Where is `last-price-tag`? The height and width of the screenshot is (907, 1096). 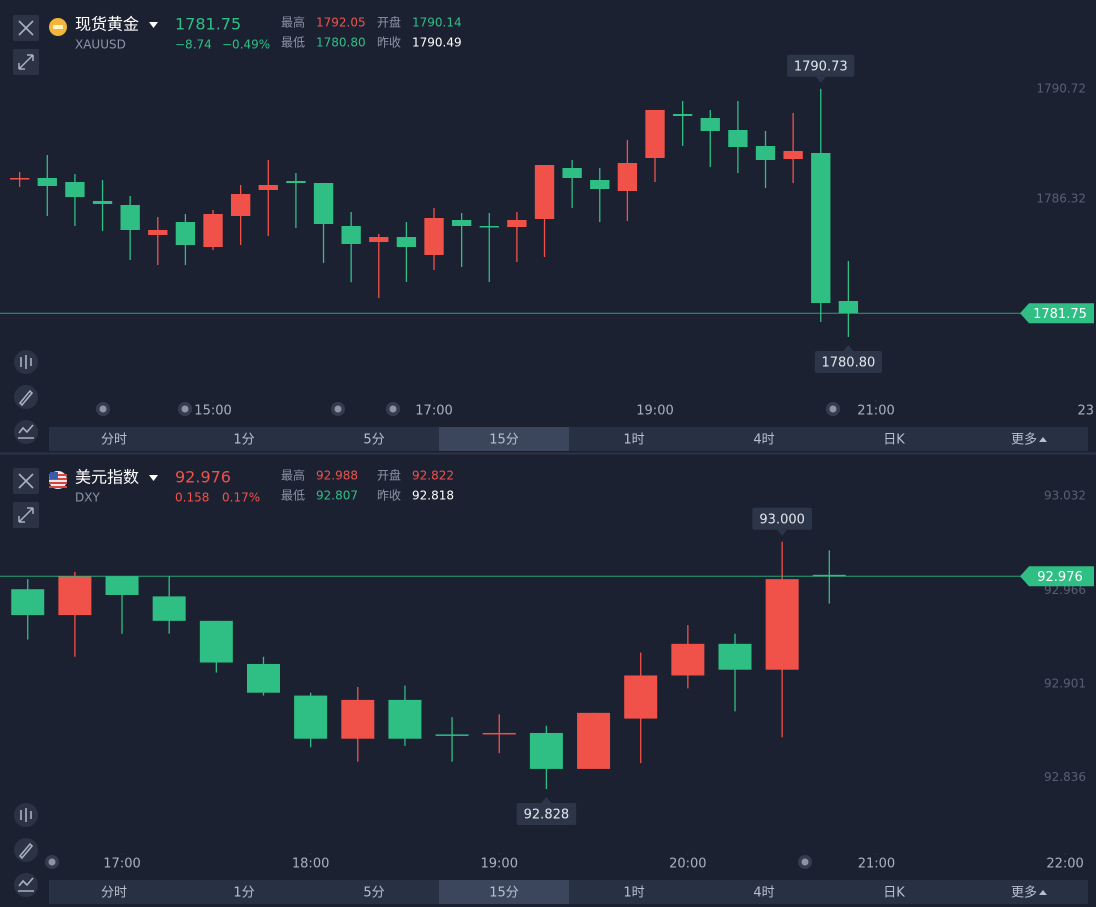 last-price-tag is located at coordinates (1057, 576).